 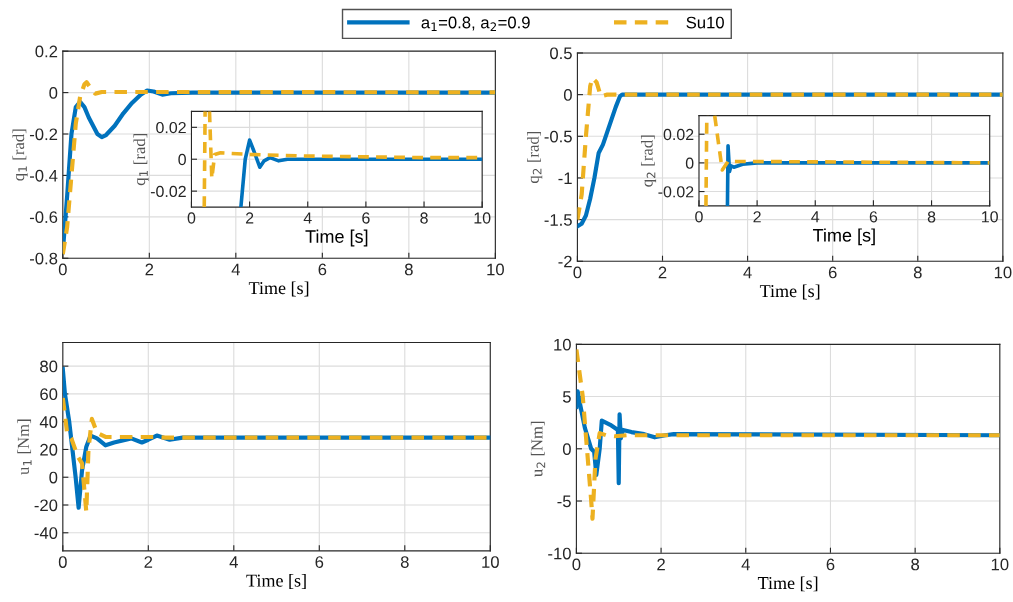 What do you see at coordinates (24, 447) in the screenshot?
I see `y-axis-title: u$_{1}$ [Nm]` at bounding box center [24, 447].